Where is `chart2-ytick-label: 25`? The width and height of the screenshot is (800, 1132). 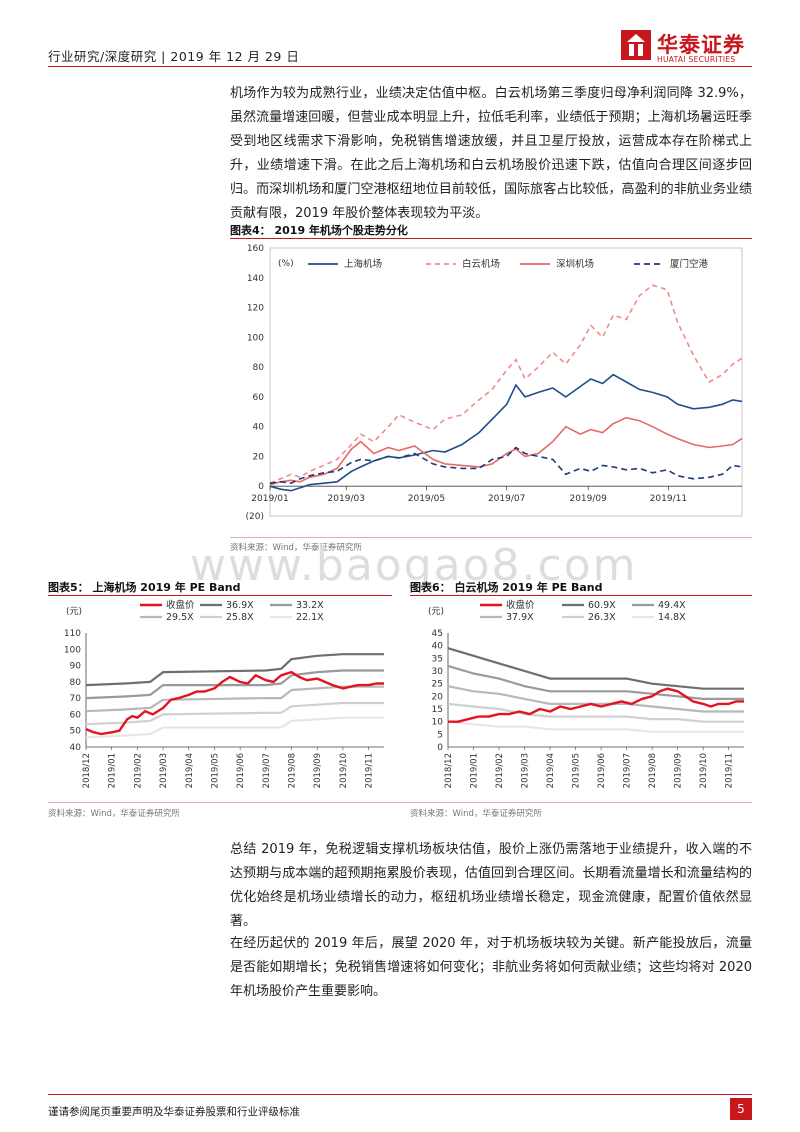
chart2-ytick-label: 25 is located at coordinates (437, 685).